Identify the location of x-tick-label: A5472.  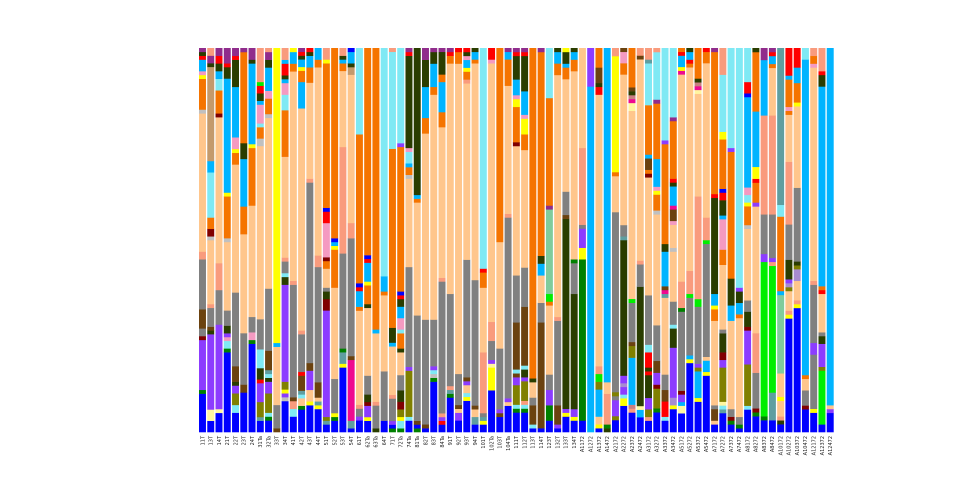
(707, 444).